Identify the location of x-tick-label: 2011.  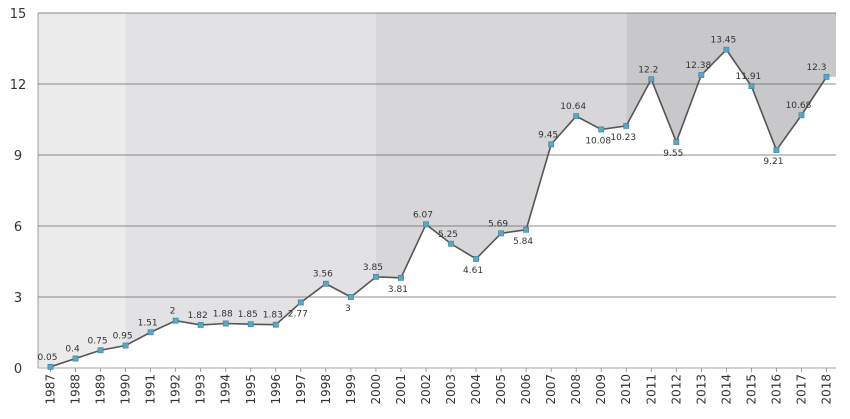
(651, 389).